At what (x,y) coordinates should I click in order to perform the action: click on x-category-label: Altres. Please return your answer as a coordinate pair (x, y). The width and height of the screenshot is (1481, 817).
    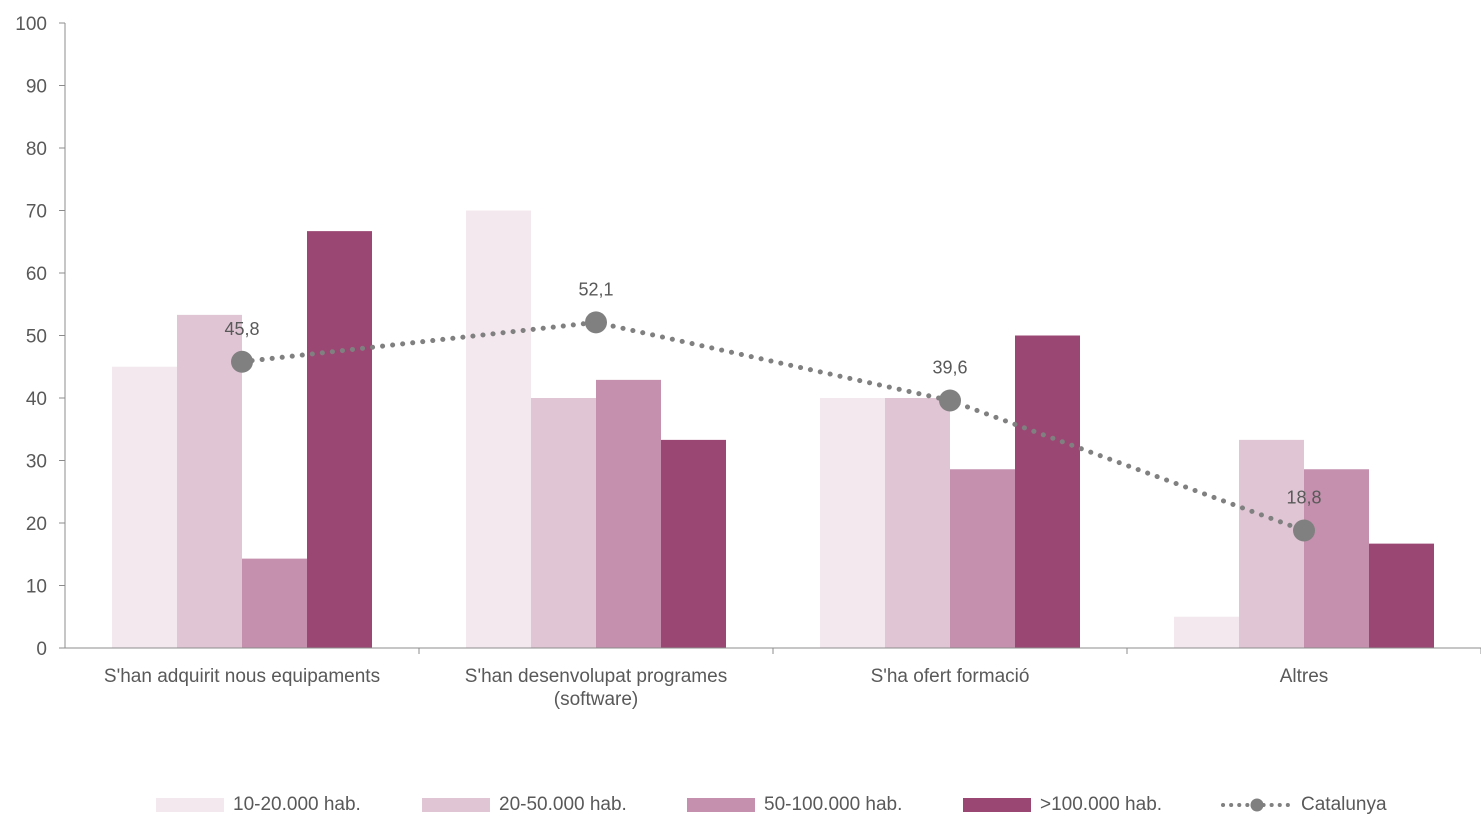
    Looking at the image, I should click on (1304, 676).